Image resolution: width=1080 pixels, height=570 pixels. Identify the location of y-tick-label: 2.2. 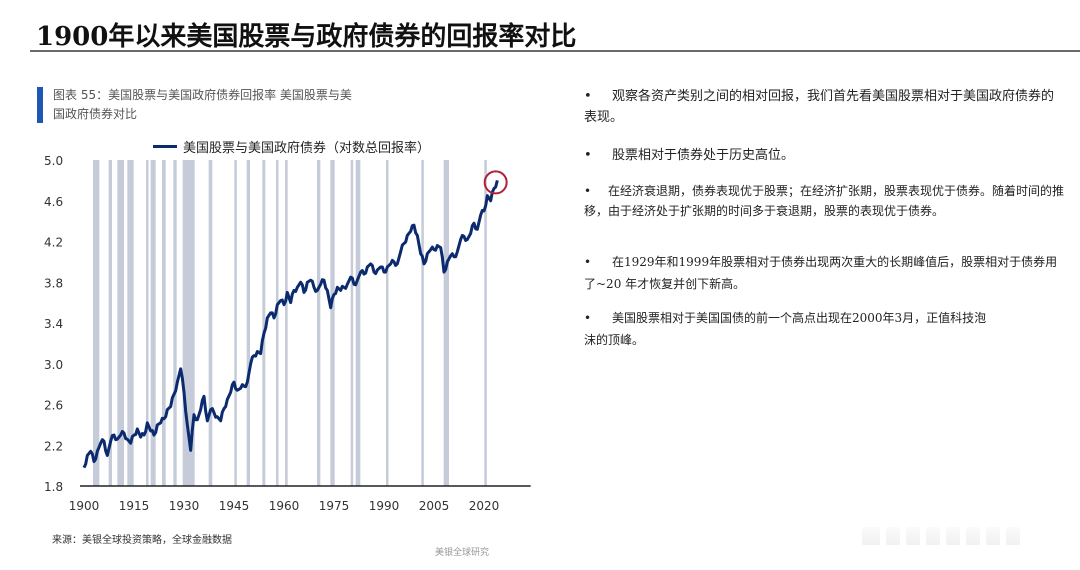
(53, 446).